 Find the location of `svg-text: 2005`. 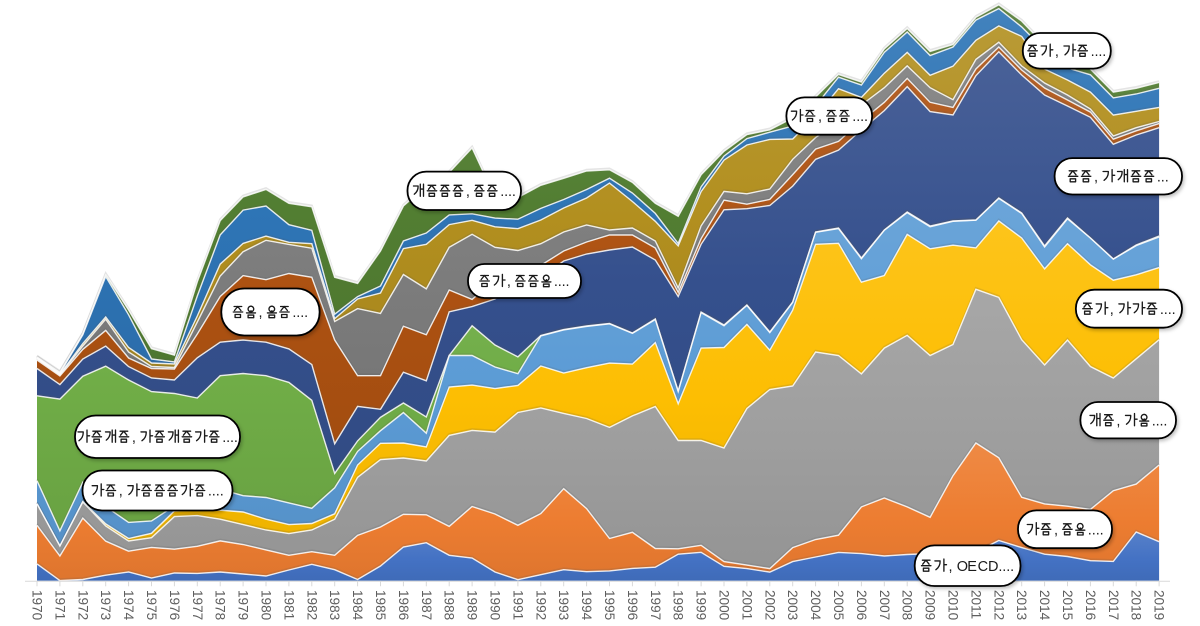

svg-text: 2005 is located at coordinates (838, 605).